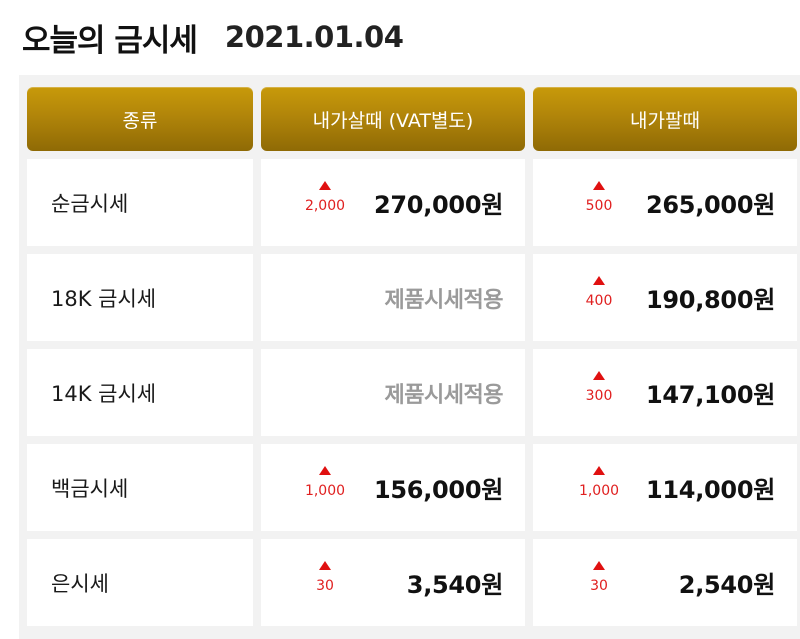 This screenshot has height=639, width=800. I want to click on table-row-label-cell: 은시세, so click(140, 582).